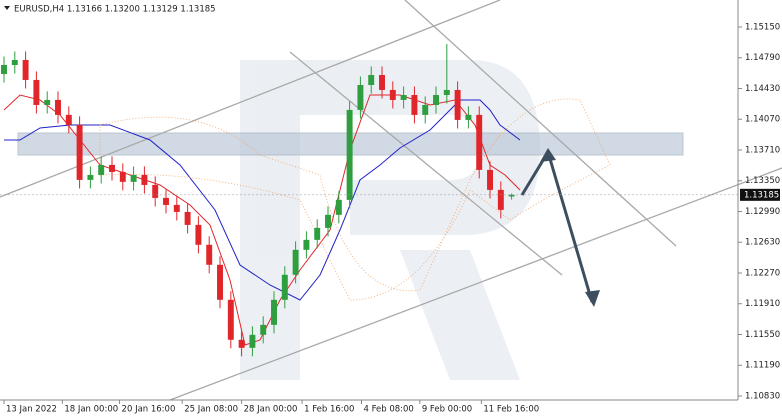 The width and height of the screenshot is (782, 419). What do you see at coordinates (149, 410) in the screenshot?
I see `x-tick-label: 20 Jan 16:00` at bounding box center [149, 410].